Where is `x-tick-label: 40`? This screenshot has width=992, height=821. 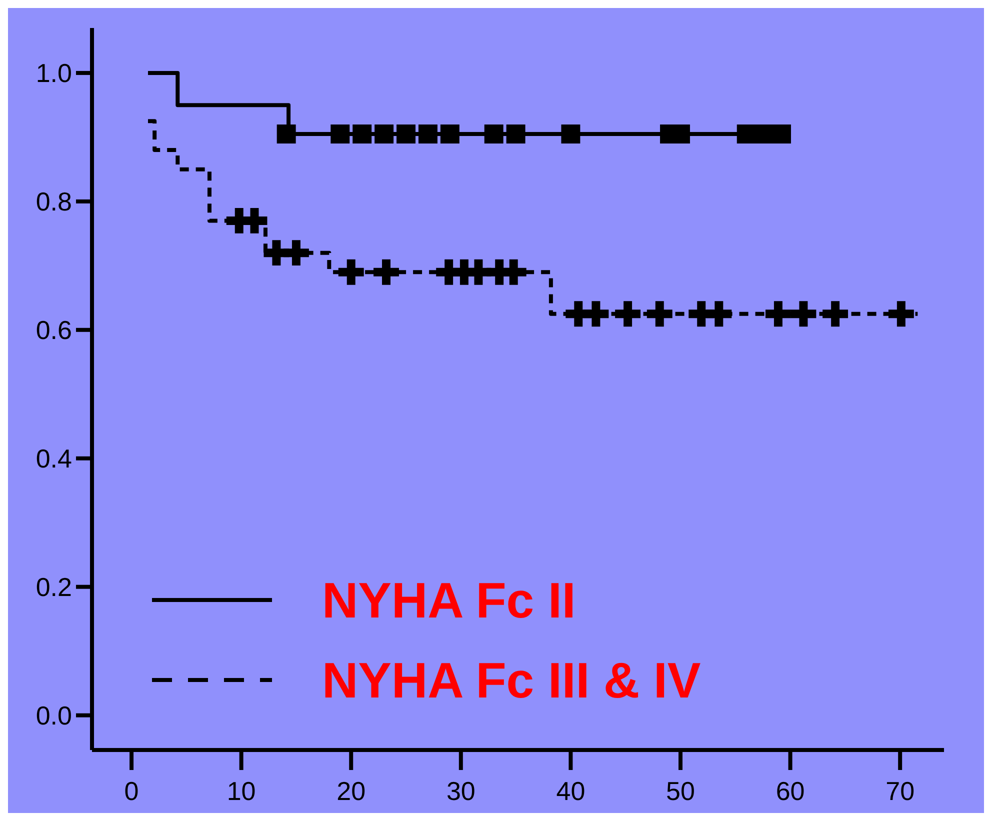 x-tick-label: 40 is located at coordinates (571, 791).